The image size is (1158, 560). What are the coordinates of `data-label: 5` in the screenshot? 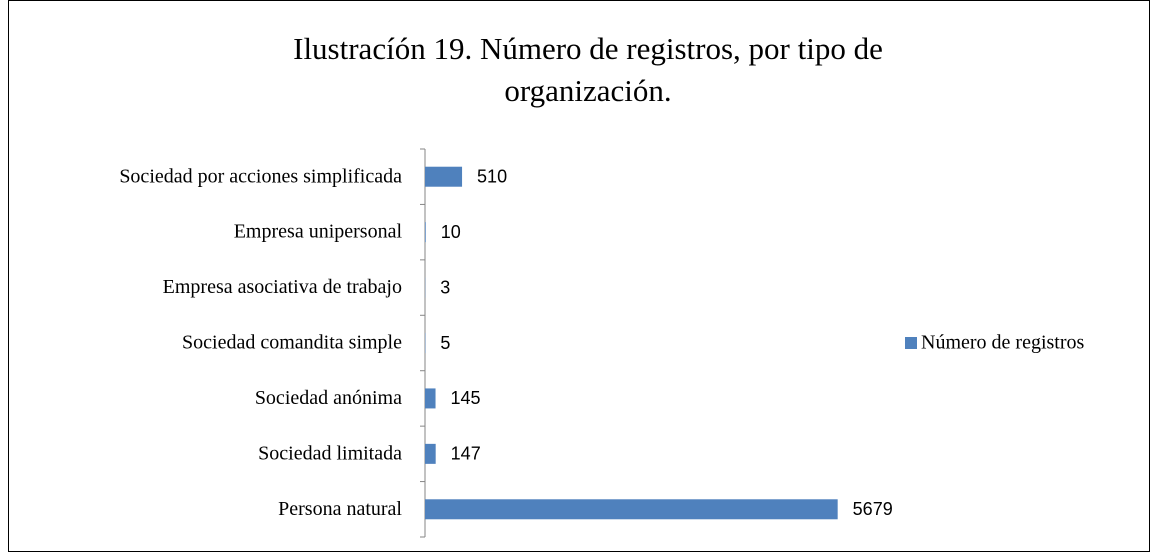 It's located at (445, 343).